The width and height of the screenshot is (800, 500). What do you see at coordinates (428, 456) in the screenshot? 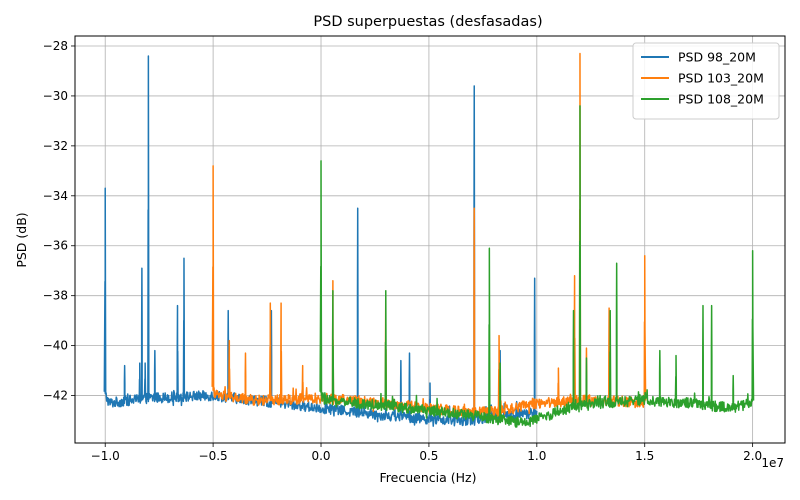
I see `x-tick-label: 0.5` at bounding box center [428, 456].